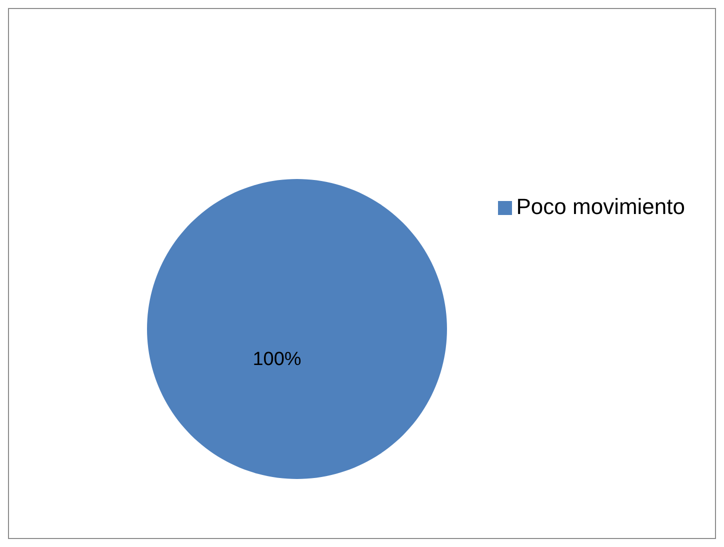 This screenshot has height=547, width=724. I want to click on data-label: 100%, so click(277, 360).